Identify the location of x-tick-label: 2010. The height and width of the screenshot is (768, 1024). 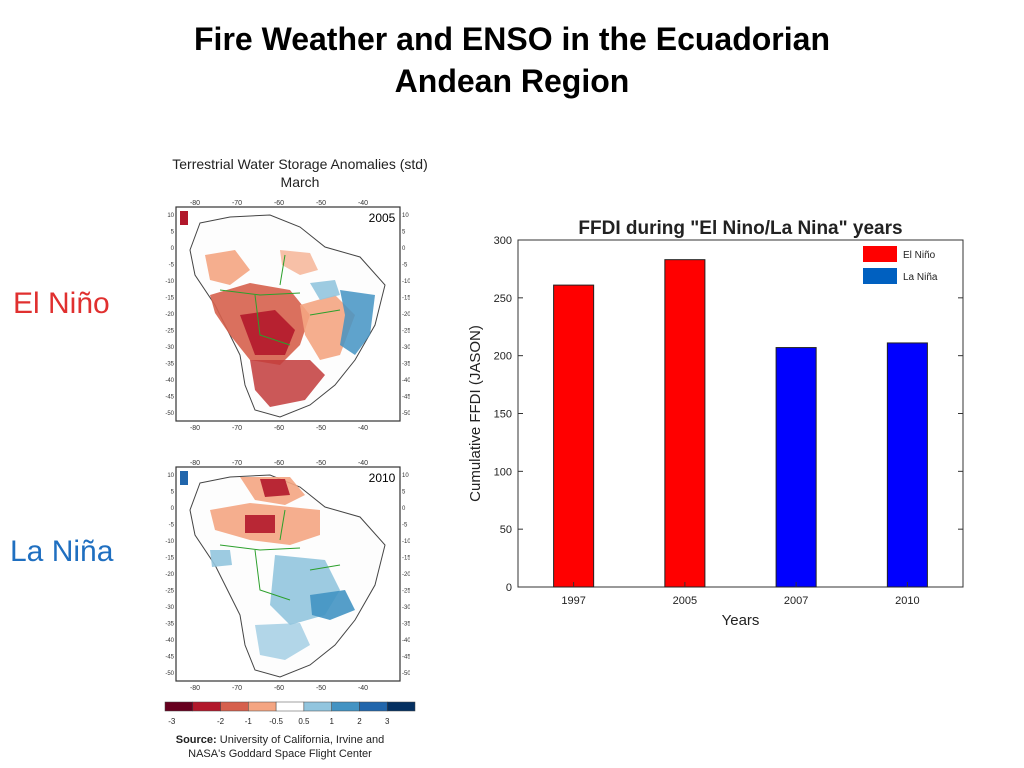
(907, 601).